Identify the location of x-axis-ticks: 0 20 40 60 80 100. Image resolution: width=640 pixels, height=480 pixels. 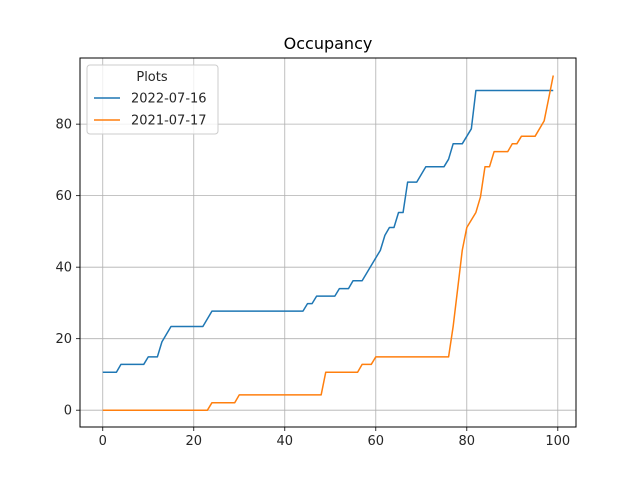
(334, 438).